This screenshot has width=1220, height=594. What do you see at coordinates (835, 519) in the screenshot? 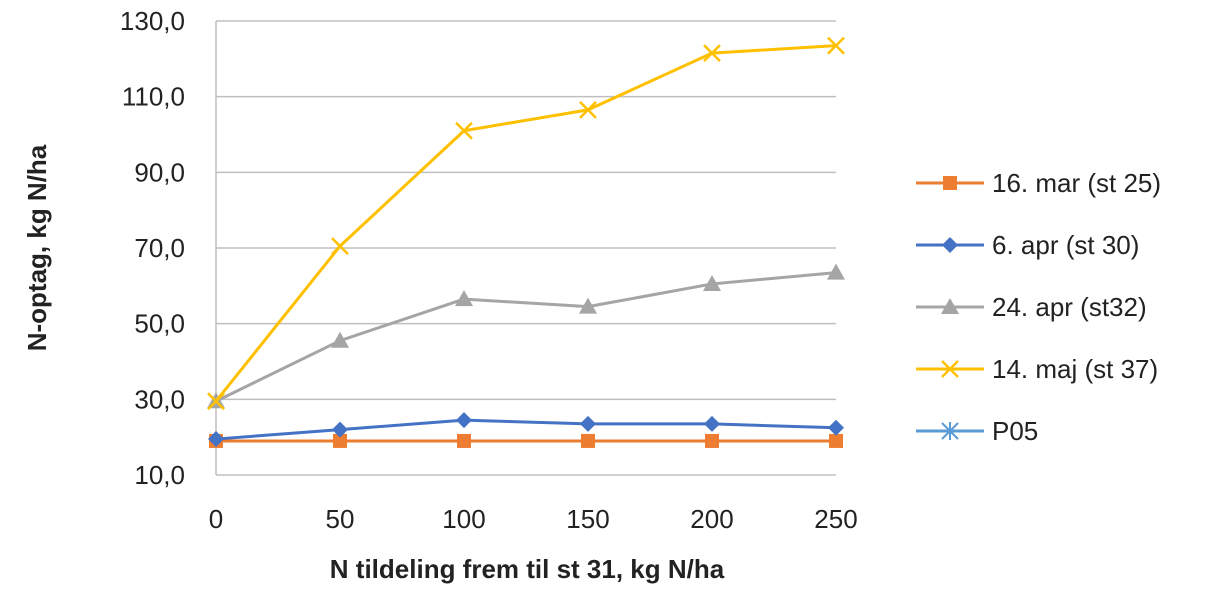
I see `x-tick-label: 250` at bounding box center [835, 519].